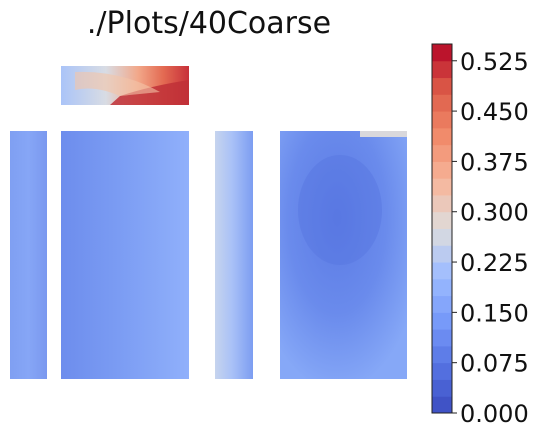  Describe the element at coordinates (340, 210) in the screenshot. I see `right-block-low-region` at that location.